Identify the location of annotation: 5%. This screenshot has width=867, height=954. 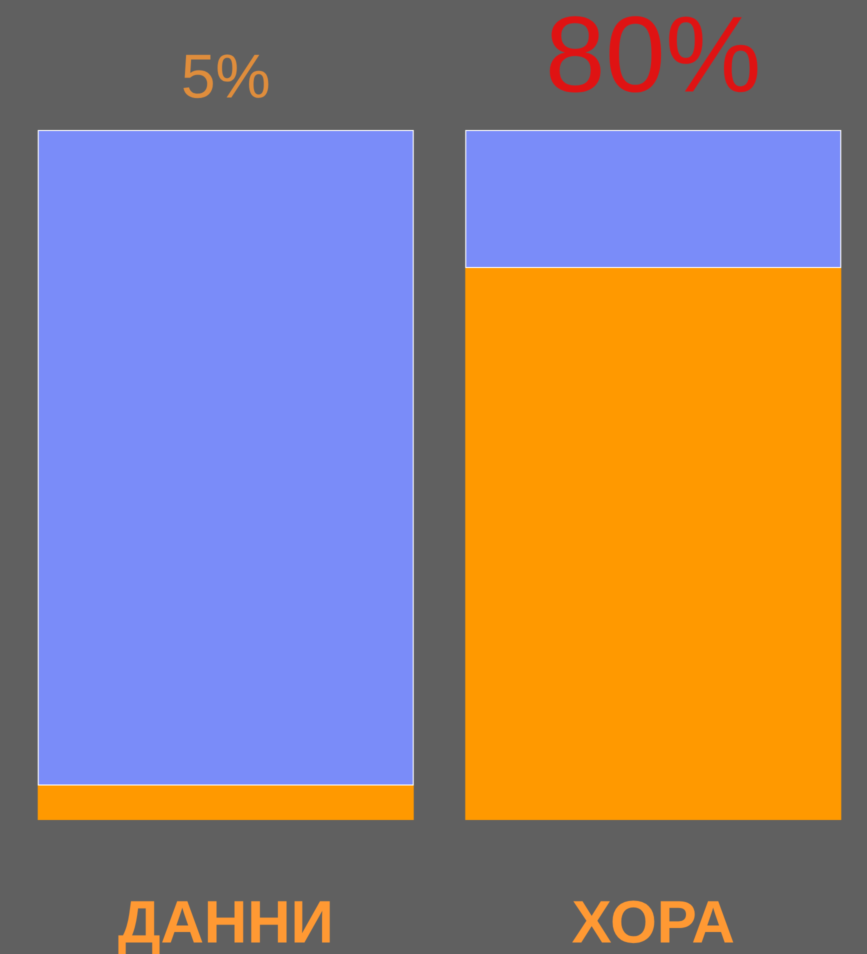
(225, 77).